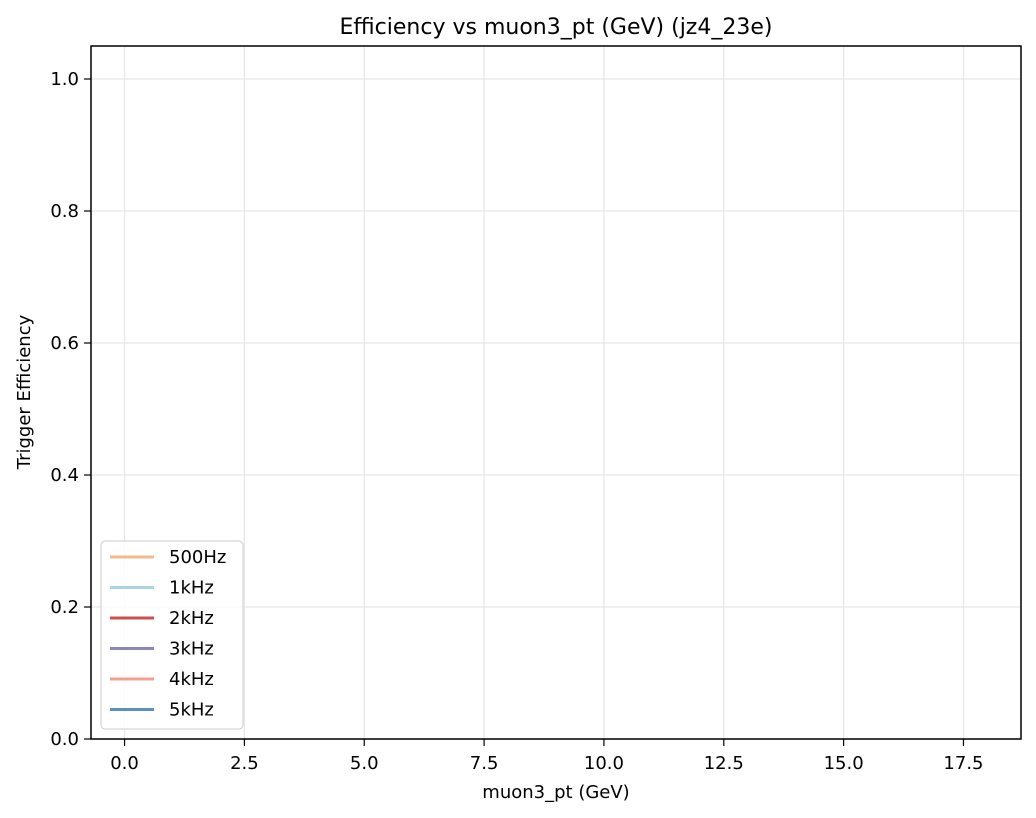 Image resolution: width=1036 pixels, height=818 pixels. What do you see at coordinates (191, 588) in the screenshot?
I see `legend-entry: 1kHz` at bounding box center [191, 588].